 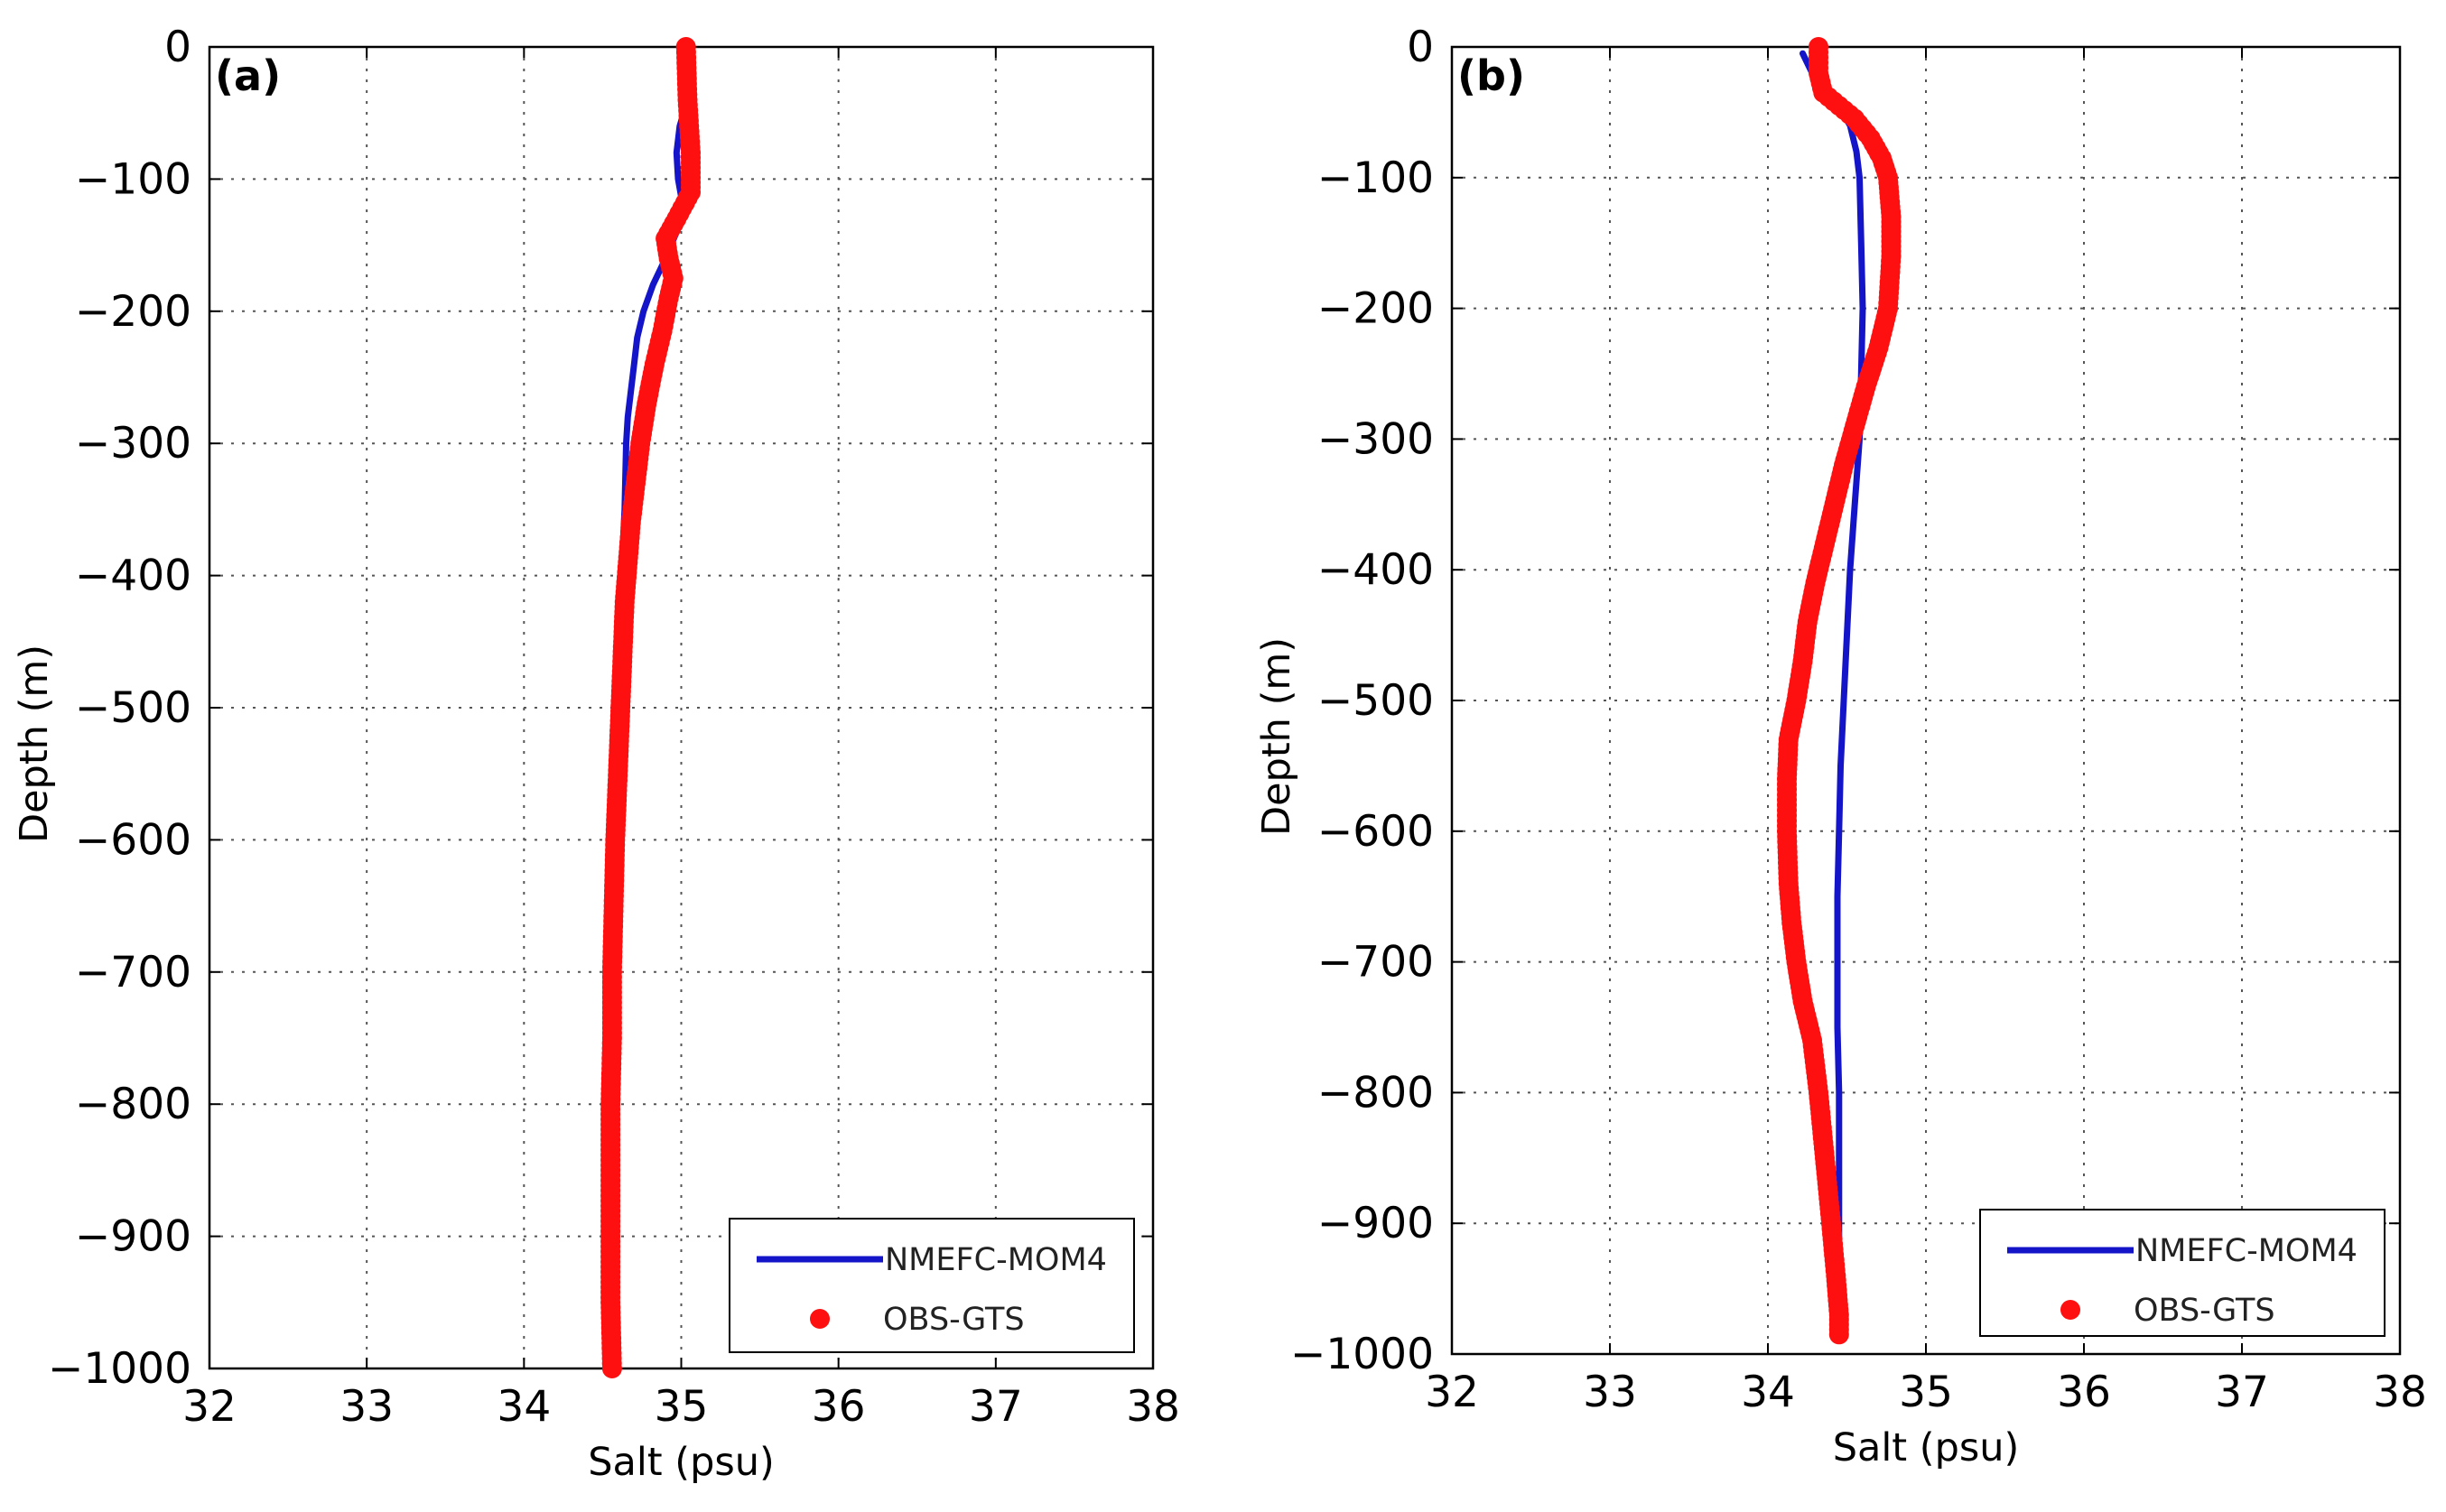 I want to click on series-line-nmefc-mom4, so click(x=1833, y=694).